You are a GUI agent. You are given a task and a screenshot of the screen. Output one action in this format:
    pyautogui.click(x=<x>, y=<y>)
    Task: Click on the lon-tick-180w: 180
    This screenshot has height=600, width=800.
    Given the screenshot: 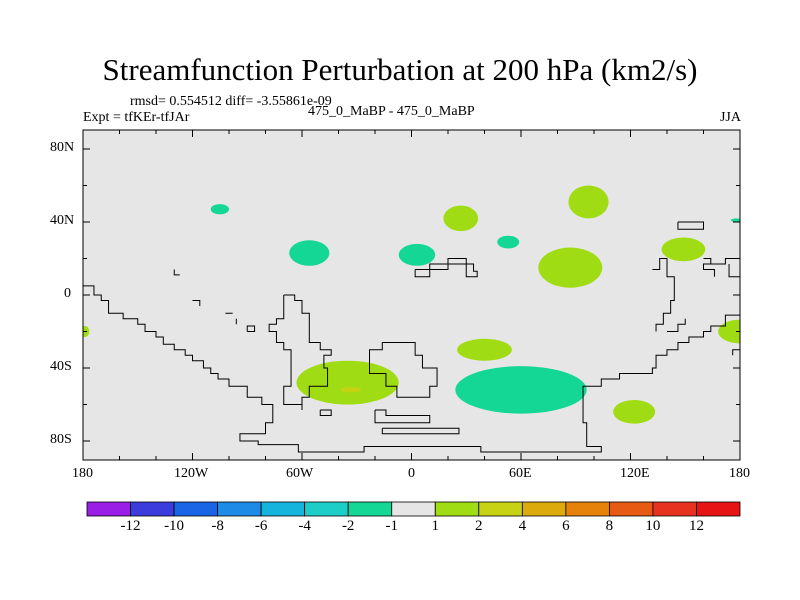 What is the action you would take?
    pyautogui.click(x=82, y=473)
    